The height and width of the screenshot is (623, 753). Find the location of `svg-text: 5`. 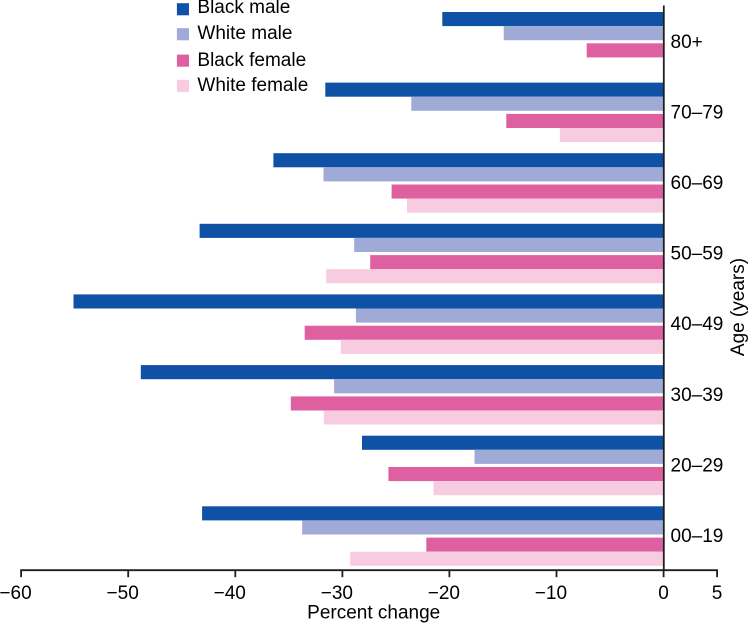

svg-text: 5 is located at coordinates (717, 593).